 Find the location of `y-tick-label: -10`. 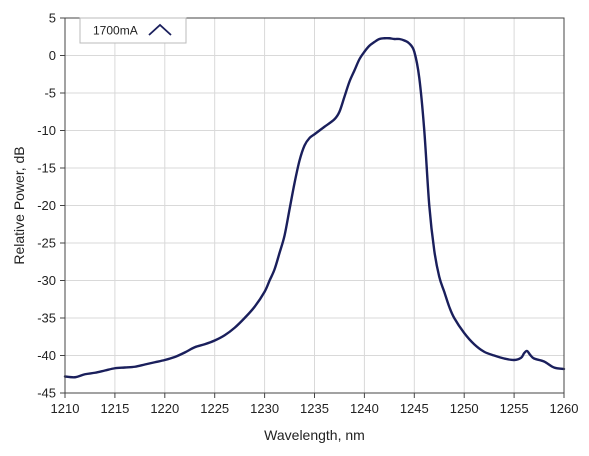

y-tick-label: -10 is located at coordinates (46, 130).